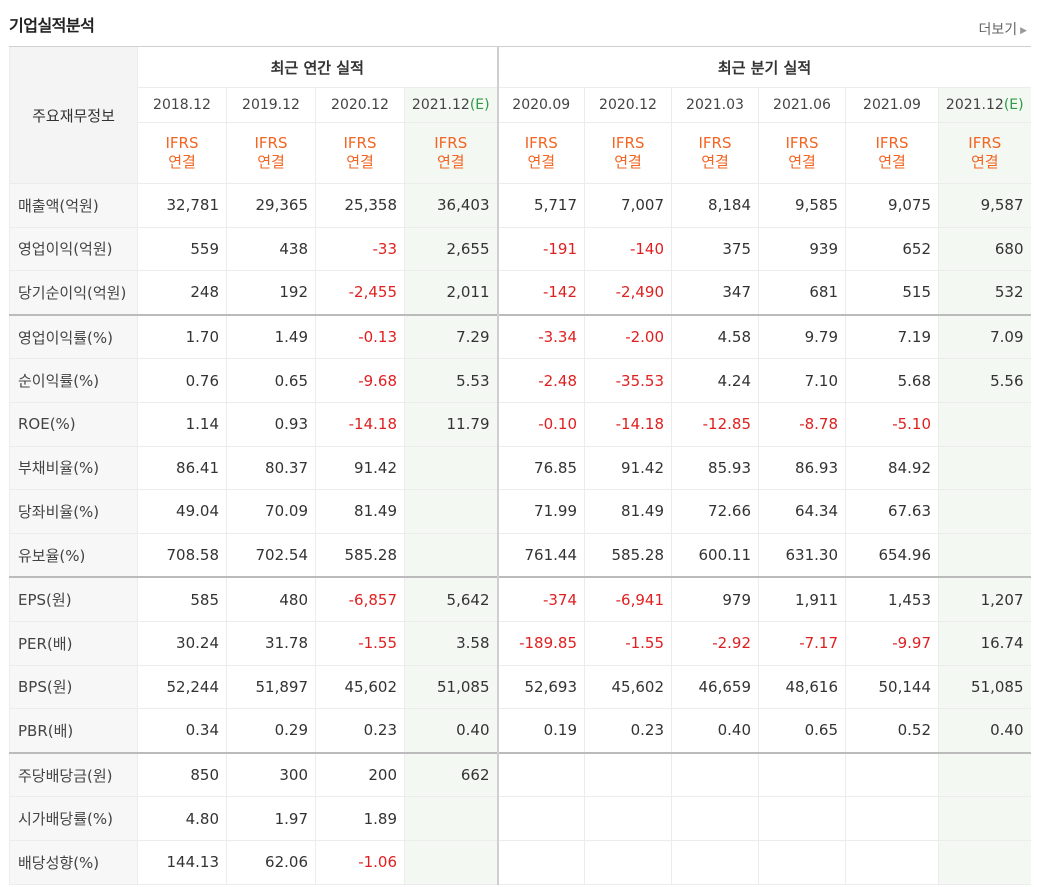 The width and height of the screenshot is (1049, 887). Describe the element at coordinates (73, 249) in the screenshot. I see `row-label: 영업이익(억원)` at that location.